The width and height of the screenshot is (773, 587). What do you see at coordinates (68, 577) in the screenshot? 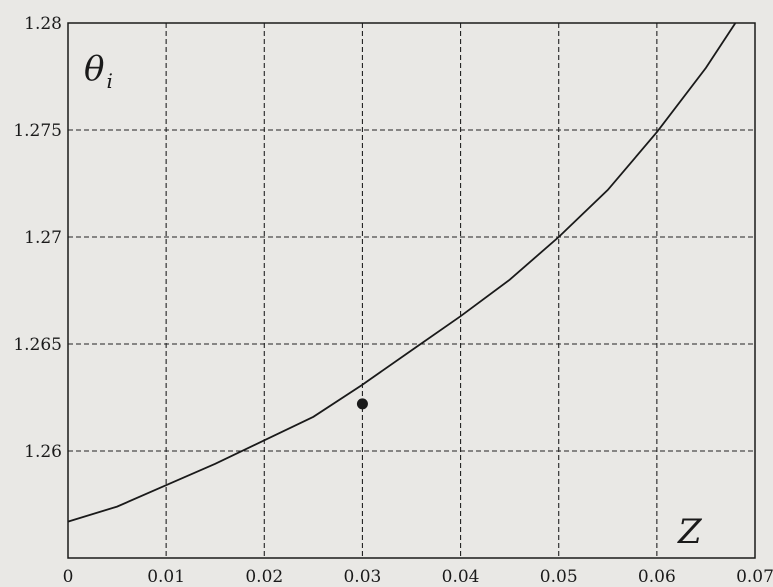
I see `x-tick-label: 0` at bounding box center [68, 577].